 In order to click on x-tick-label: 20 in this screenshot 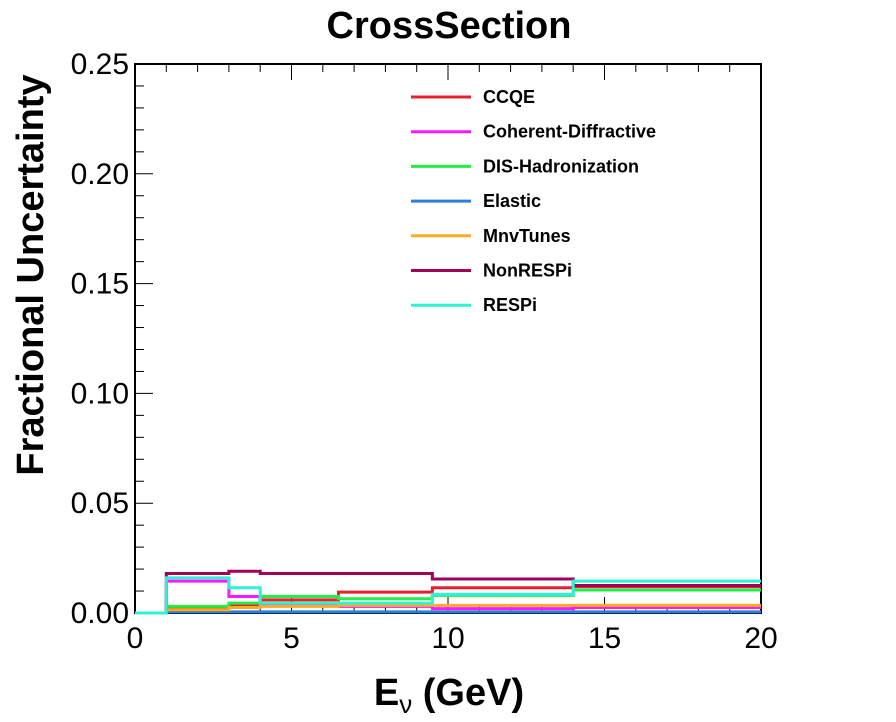, I will do `click(760, 638)`.